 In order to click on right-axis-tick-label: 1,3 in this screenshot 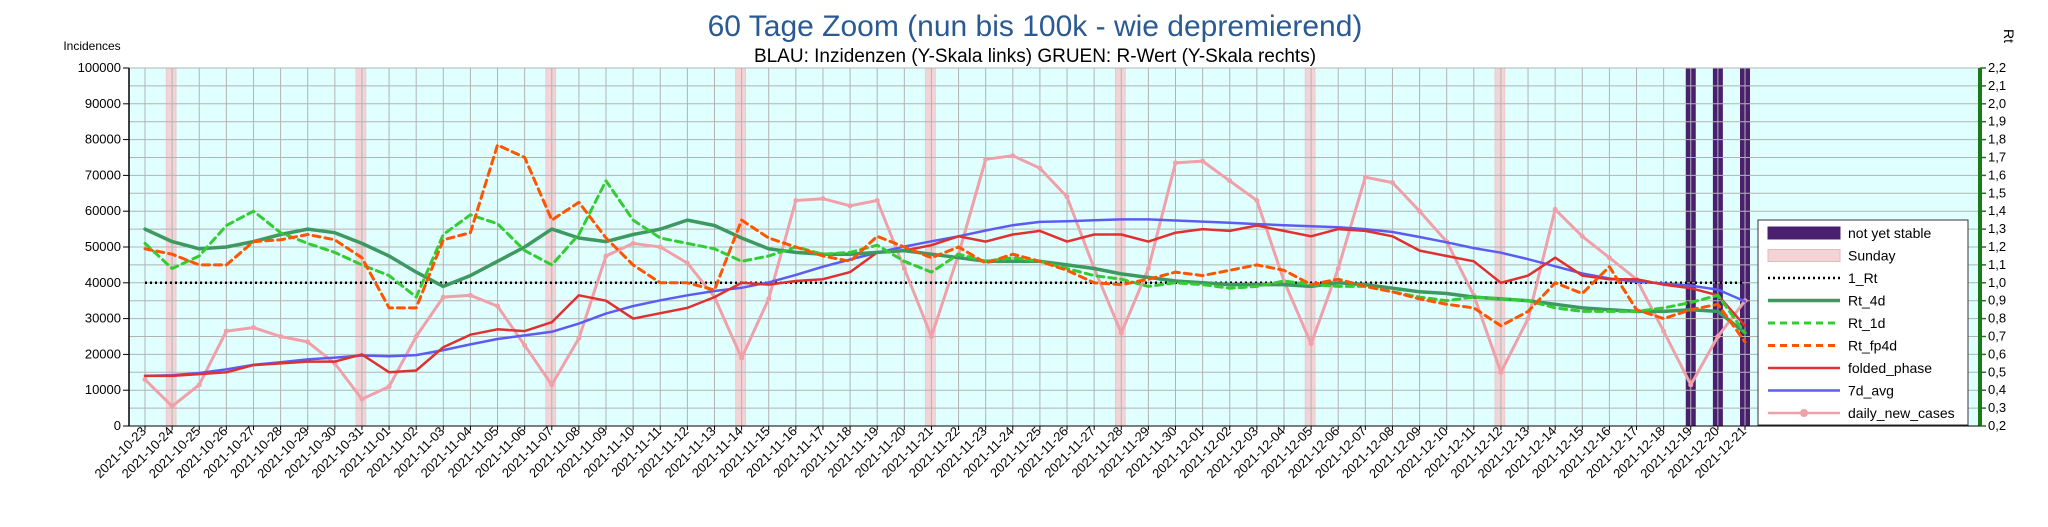, I will do `click(1997, 228)`.